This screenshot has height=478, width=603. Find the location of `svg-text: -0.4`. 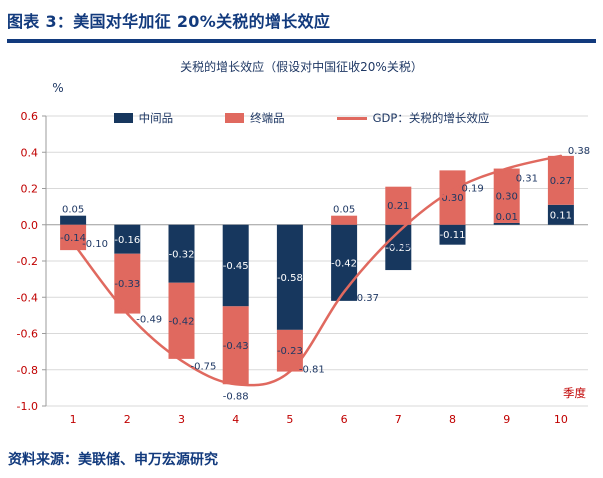

svg-text: -0.4 is located at coordinates (27, 297).